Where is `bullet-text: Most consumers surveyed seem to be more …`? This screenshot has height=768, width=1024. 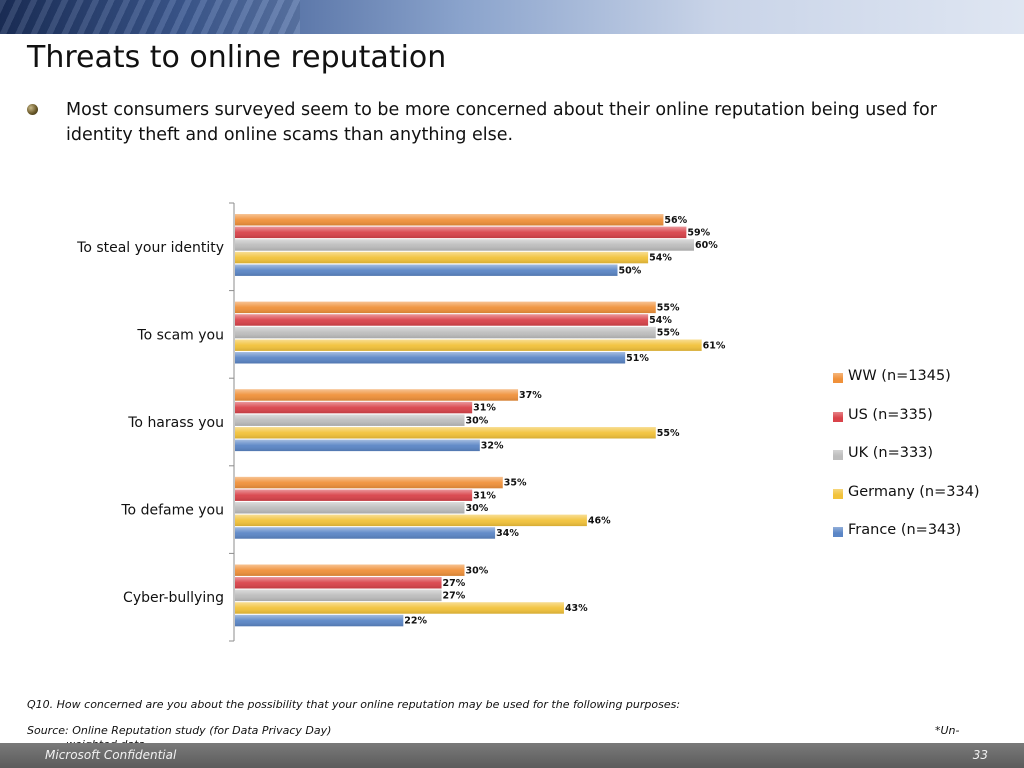 bullet-text: Most consumers surveyed seem to be more … is located at coordinates (501, 122).